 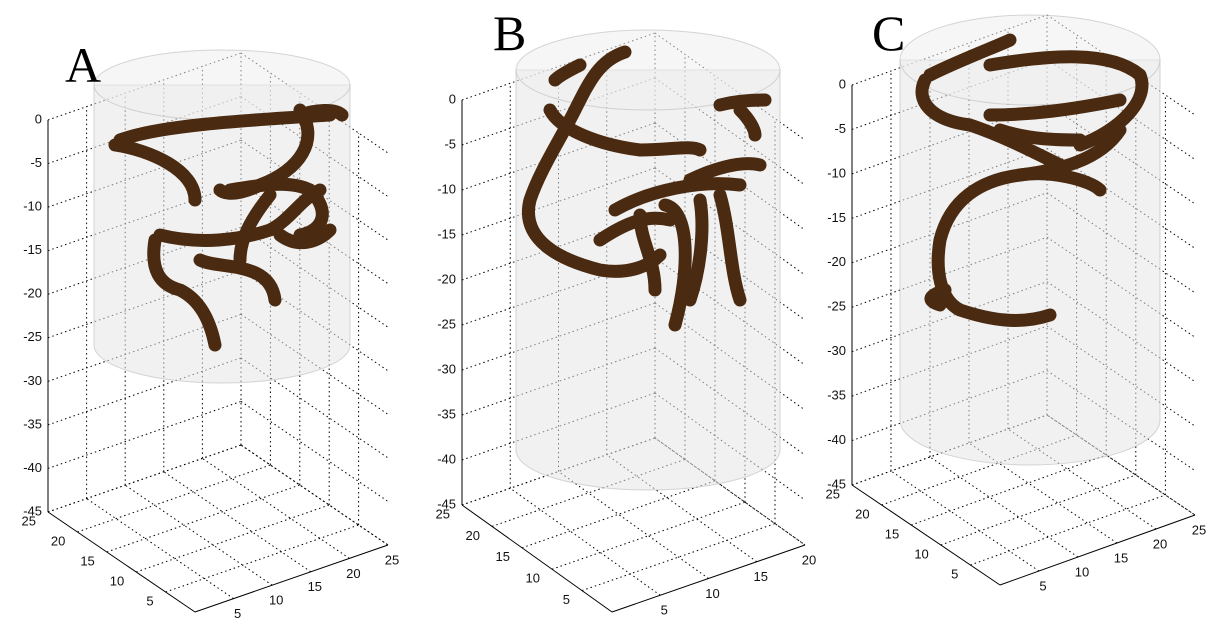 I want to click on y-tick-label: 25, so click(x=833, y=493).